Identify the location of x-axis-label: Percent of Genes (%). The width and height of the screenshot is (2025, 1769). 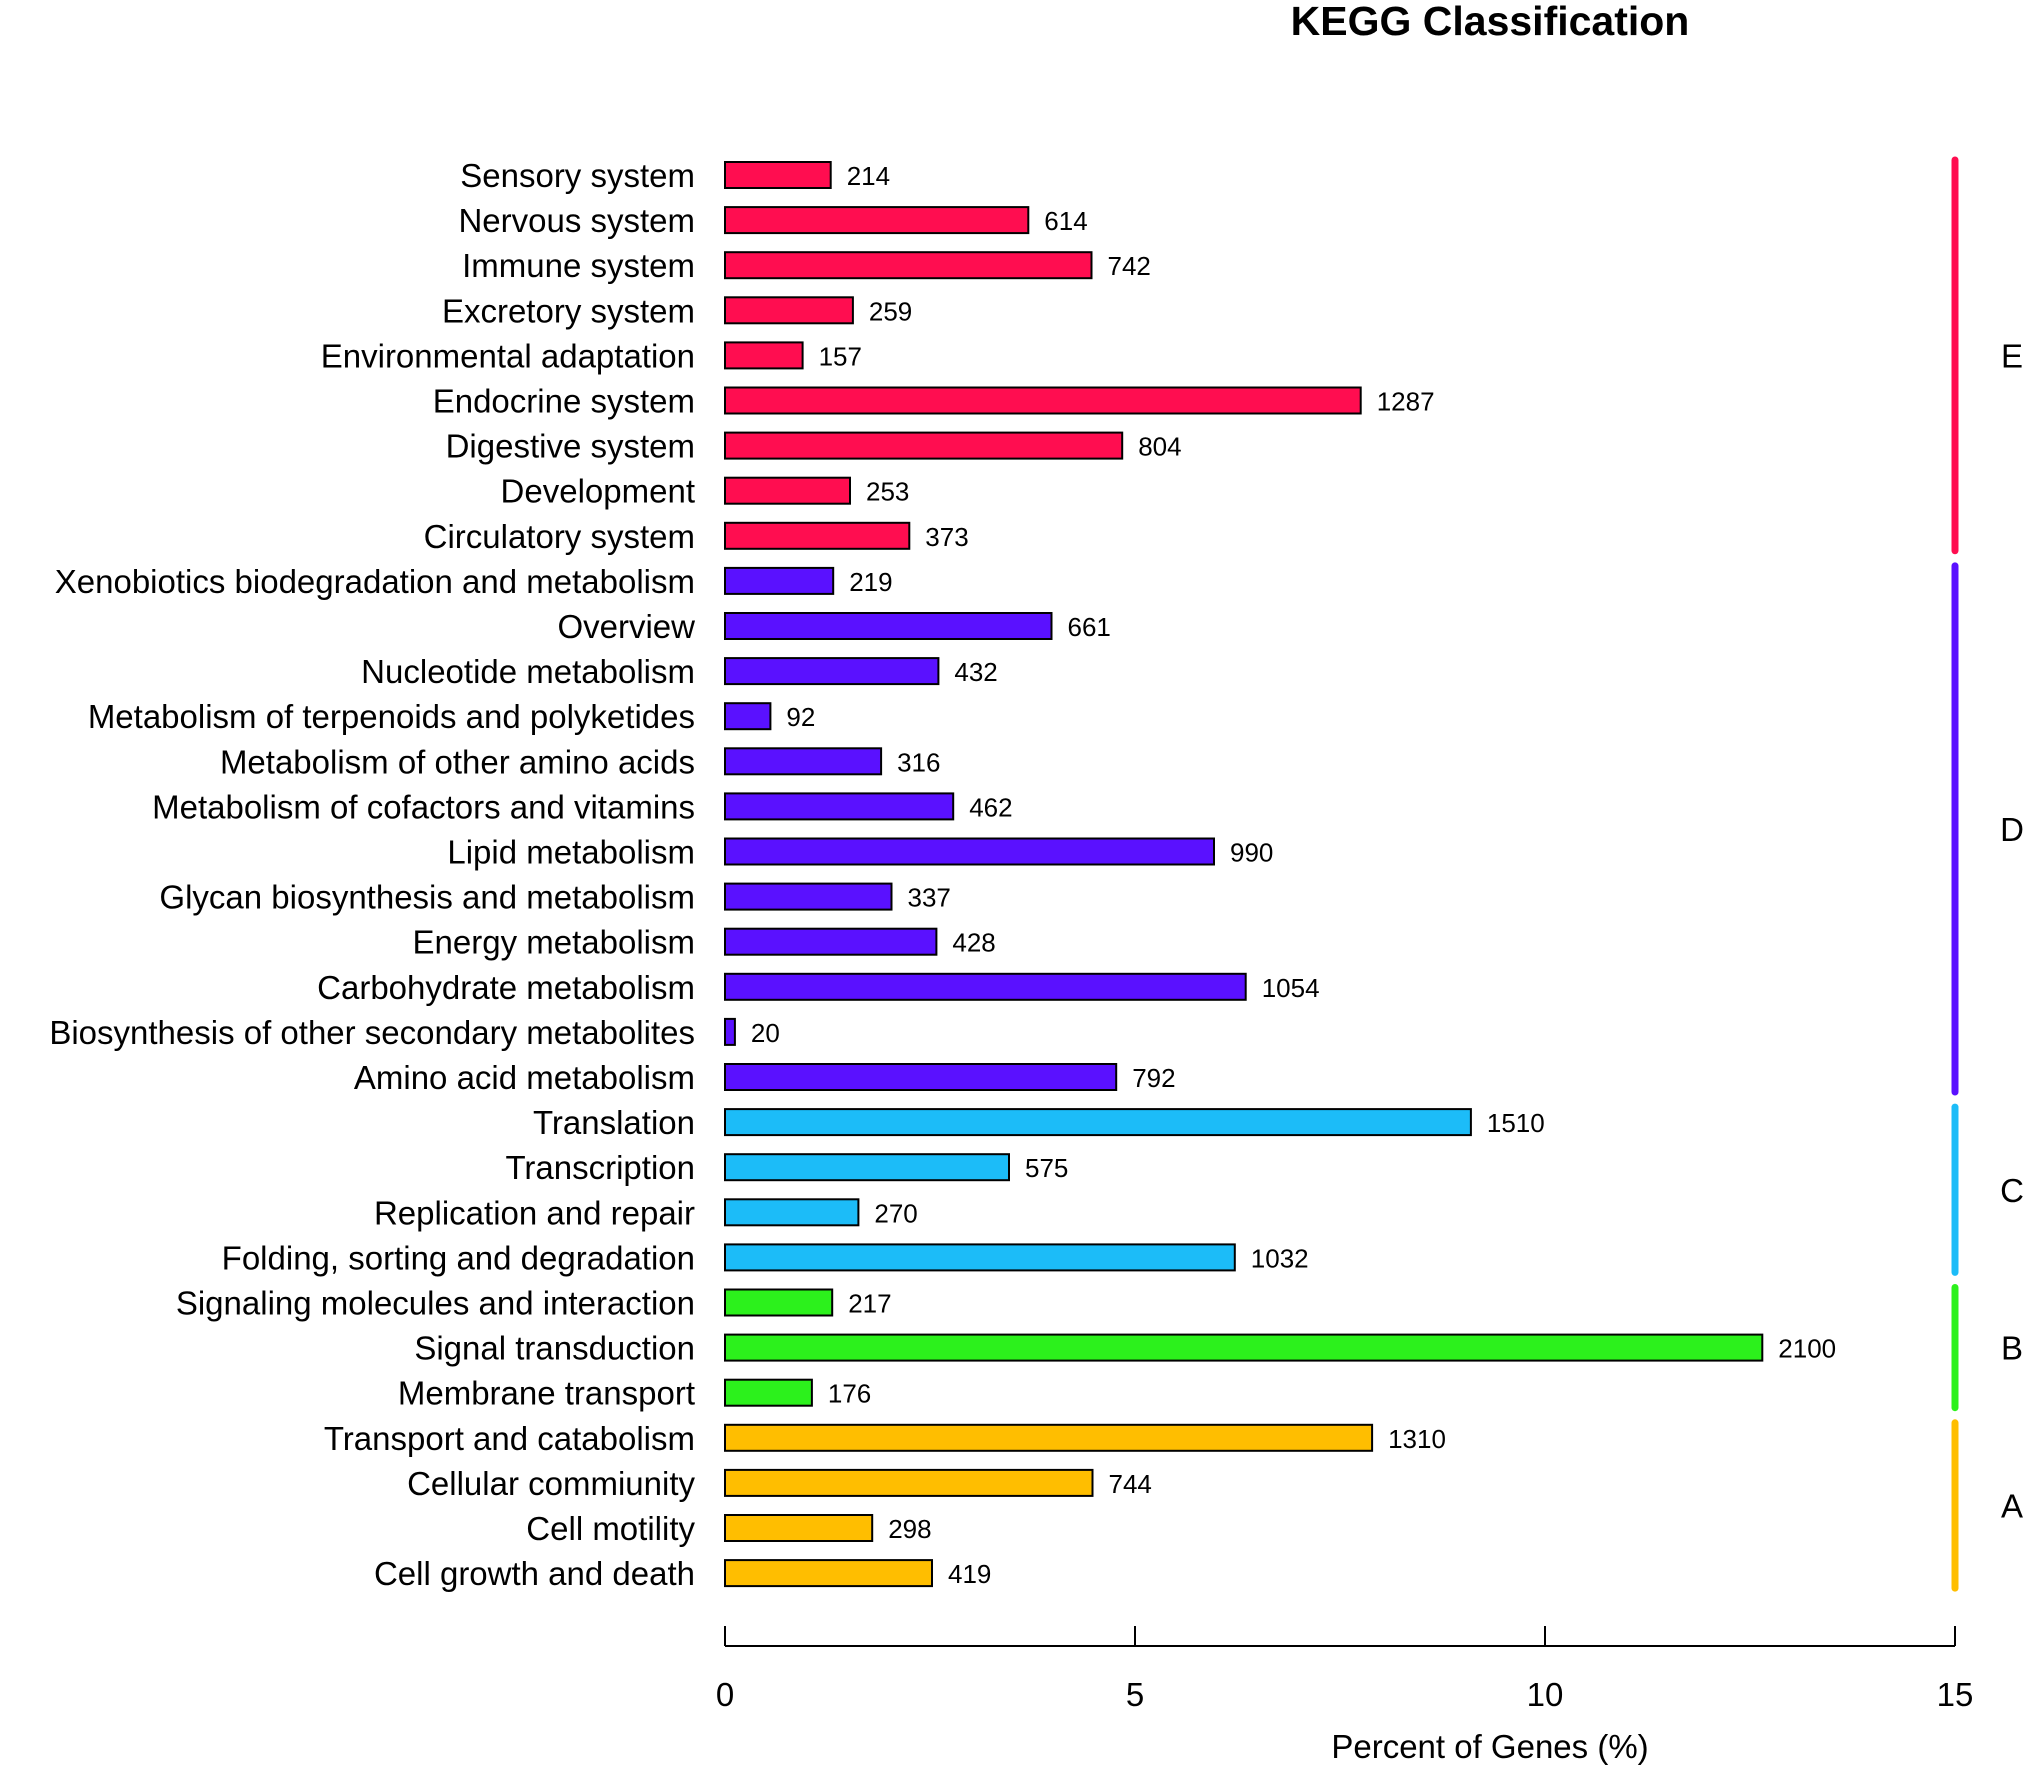
(1489, 1746).